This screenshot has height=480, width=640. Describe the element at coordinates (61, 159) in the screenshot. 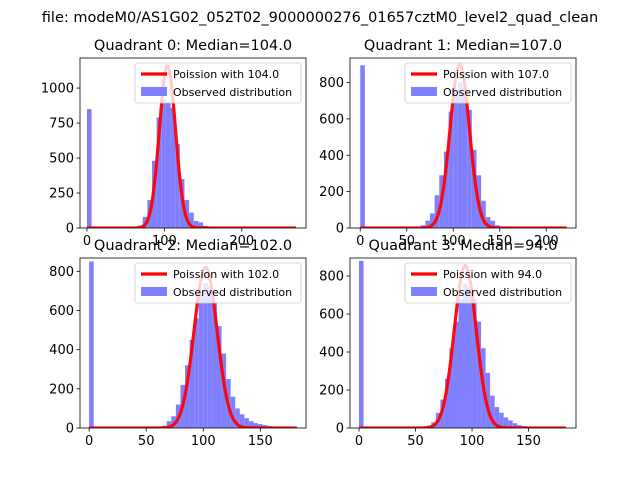

I see `y-tick-label: 500` at that location.